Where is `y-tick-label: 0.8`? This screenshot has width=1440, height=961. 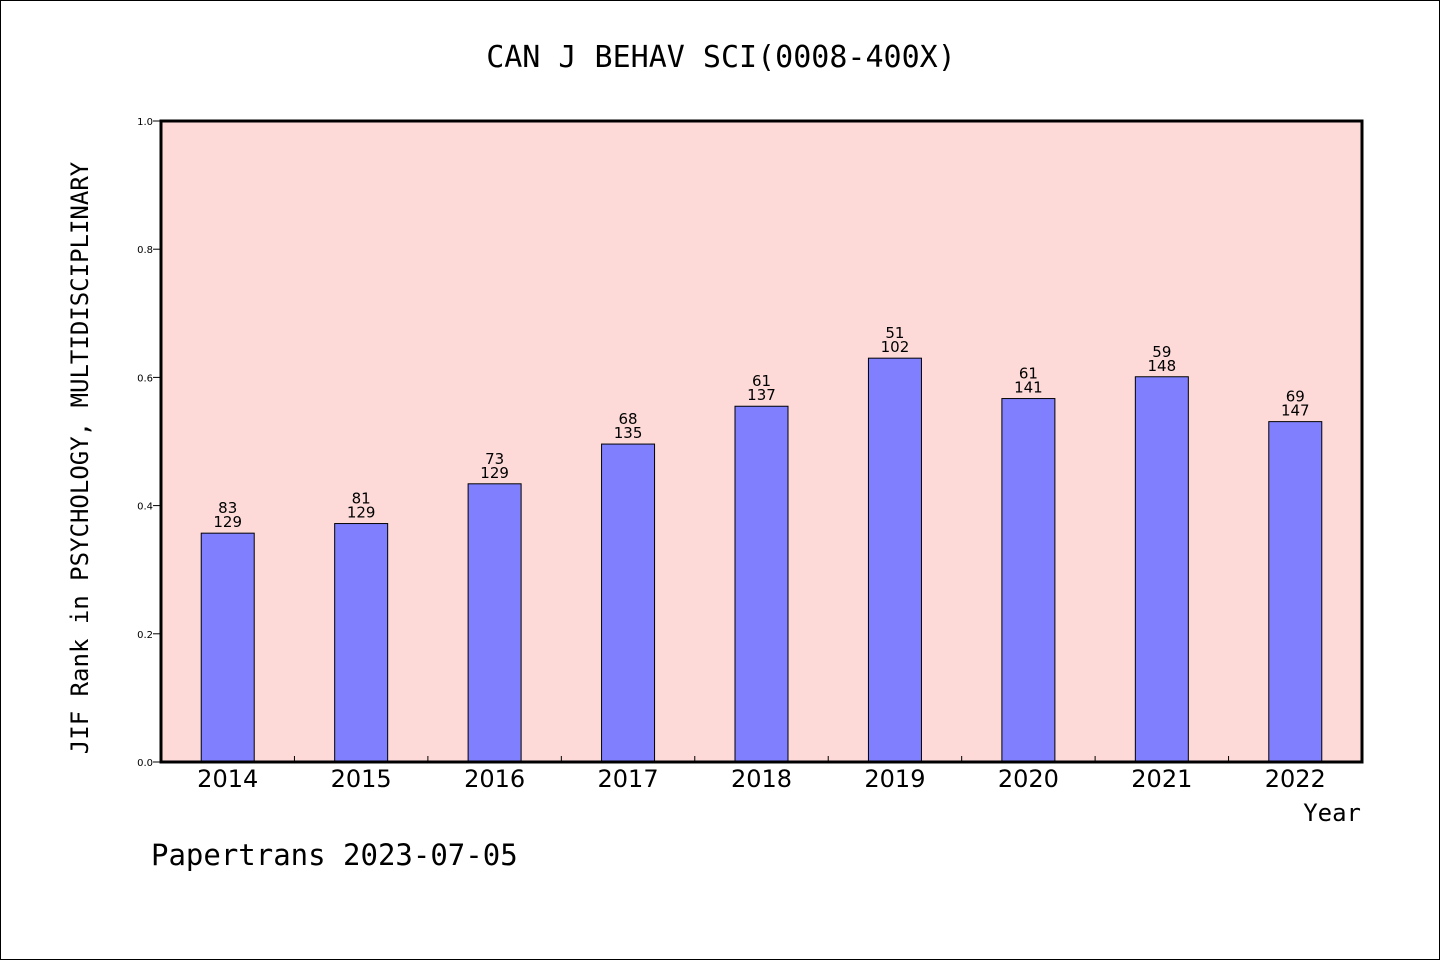 y-tick-label: 0.8 is located at coordinates (145, 250).